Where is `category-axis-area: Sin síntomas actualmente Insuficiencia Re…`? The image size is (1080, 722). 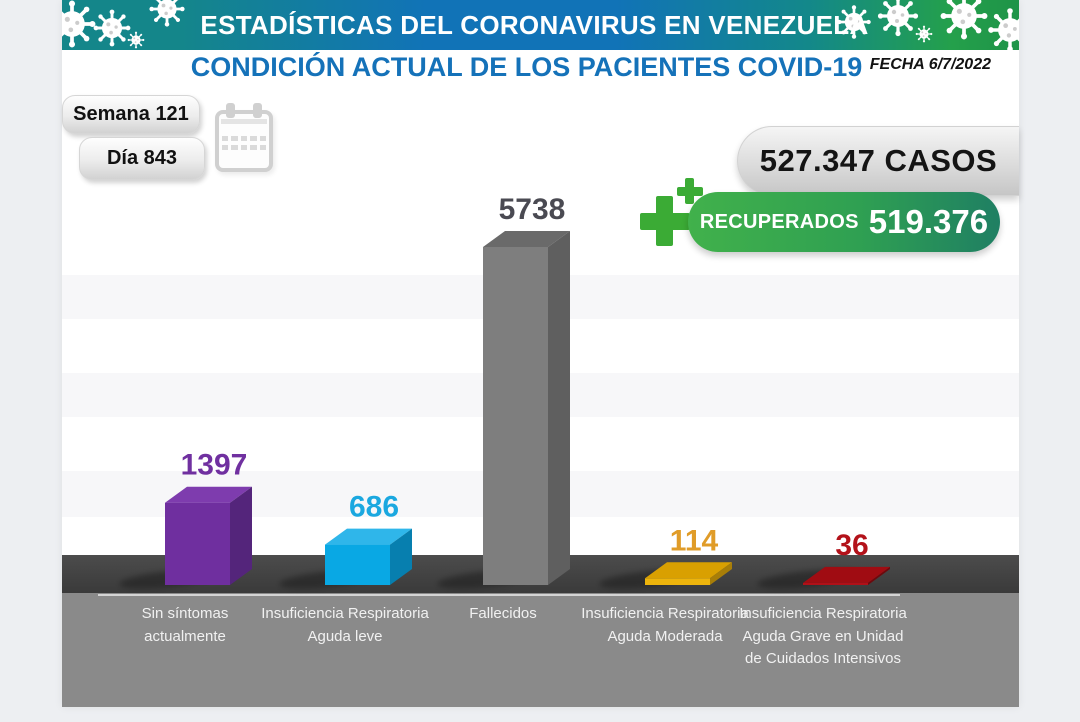
category-axis-area: Sin síntomas actualmente Insuficiencia Re… is located at coordinates (540, 650).